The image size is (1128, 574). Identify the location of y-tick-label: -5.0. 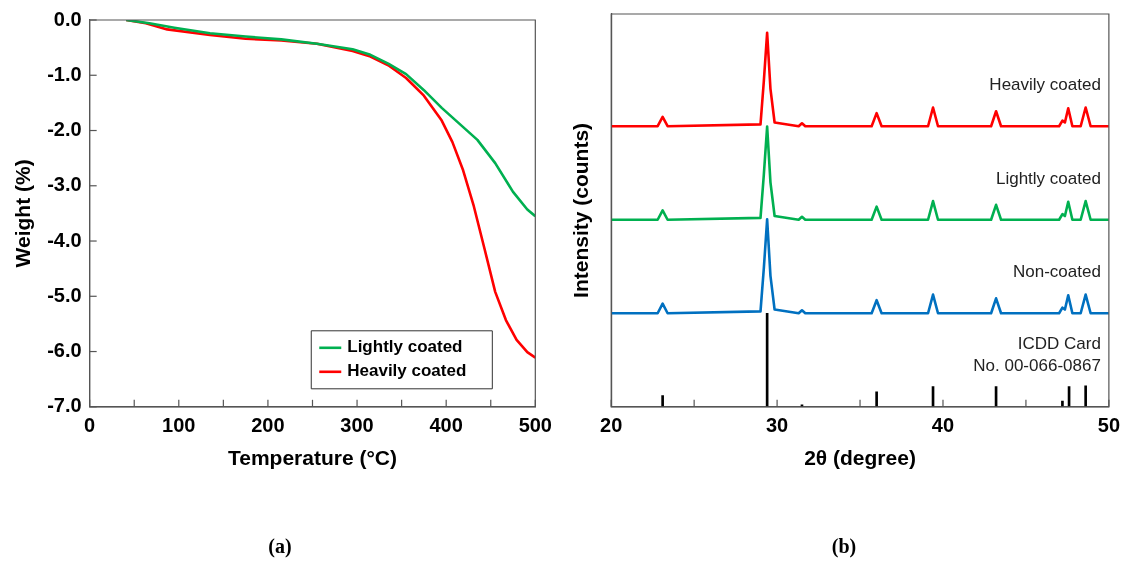
(64, 294).